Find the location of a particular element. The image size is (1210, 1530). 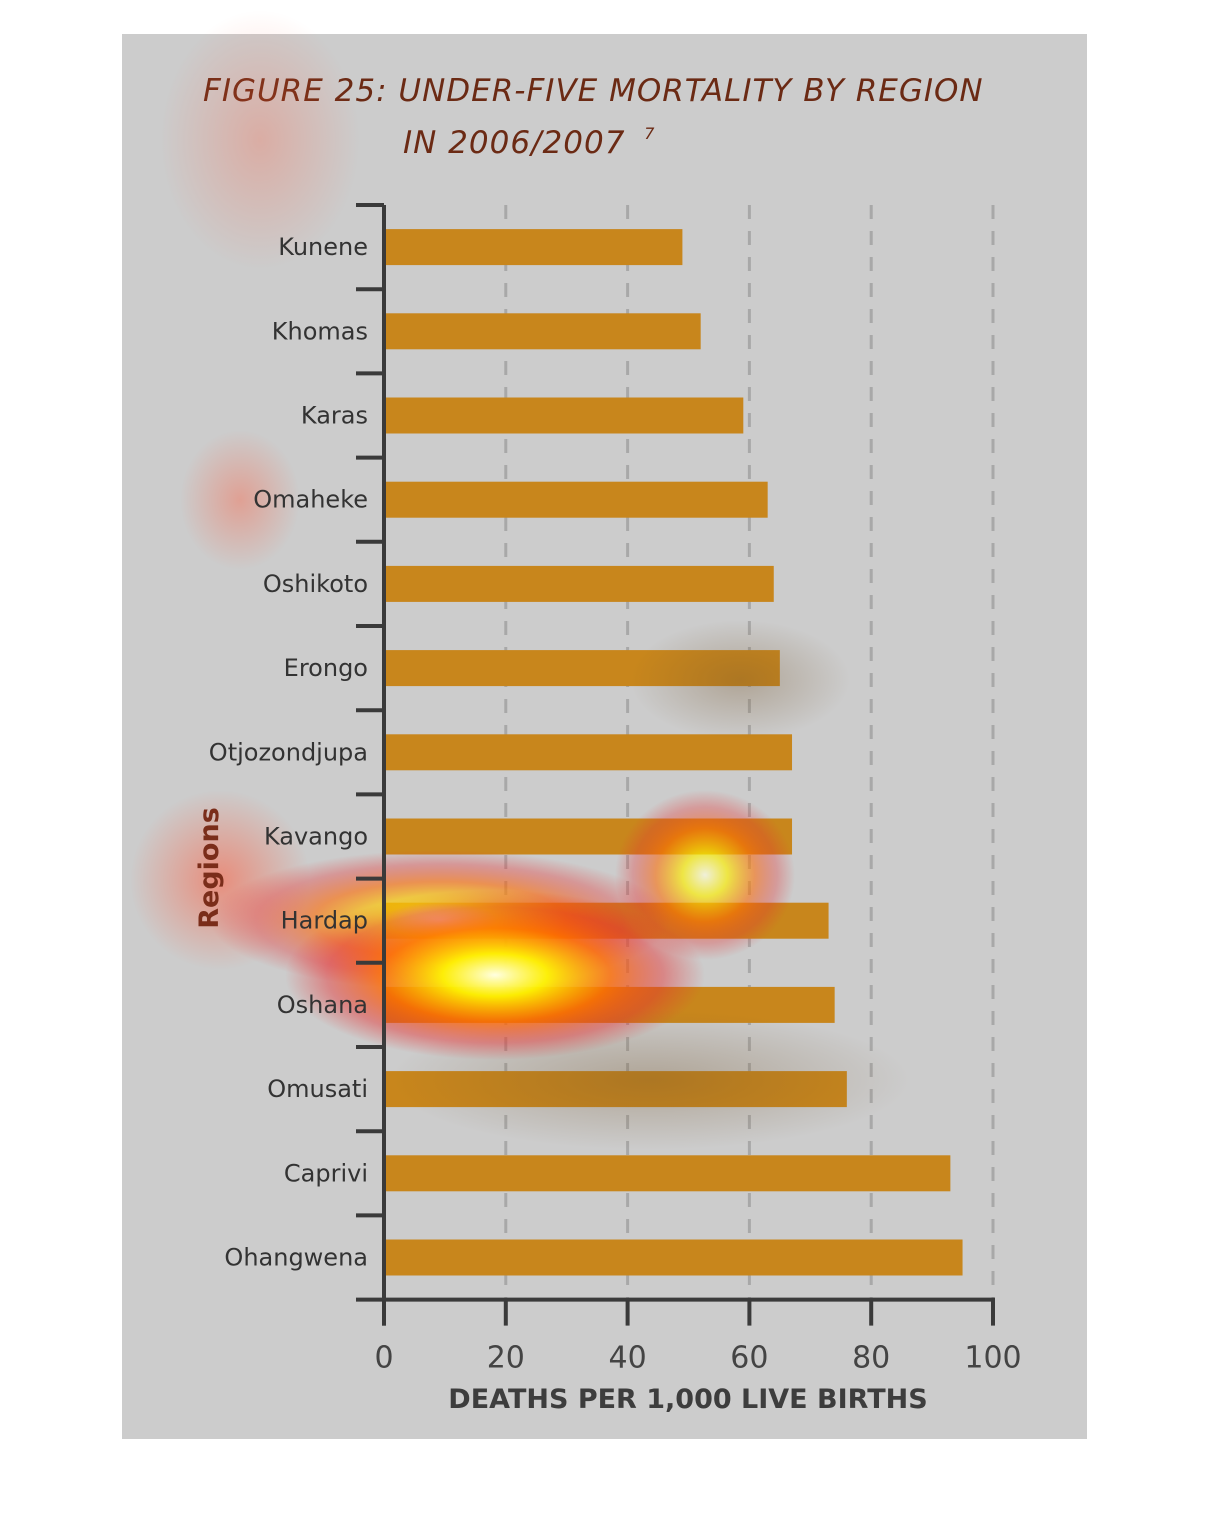

category-label-omusati: Omusati is located at coordinates (317, 1089).